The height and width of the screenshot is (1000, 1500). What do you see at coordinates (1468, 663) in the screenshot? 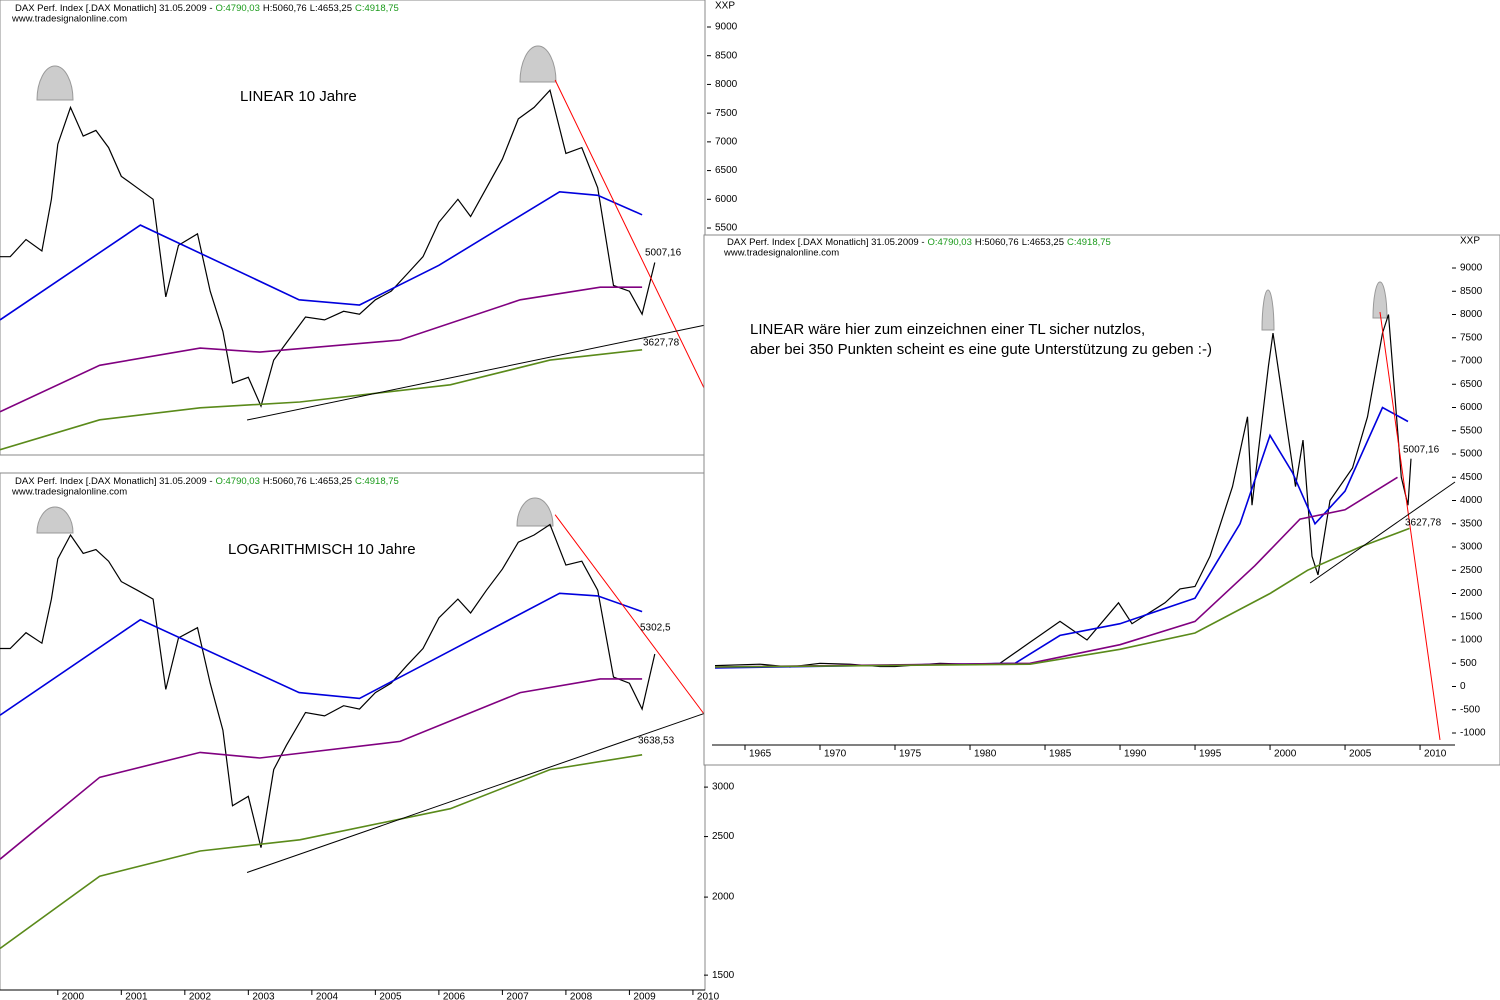
I see `y-tick-label: 500` at bounding box center [1468, 663].